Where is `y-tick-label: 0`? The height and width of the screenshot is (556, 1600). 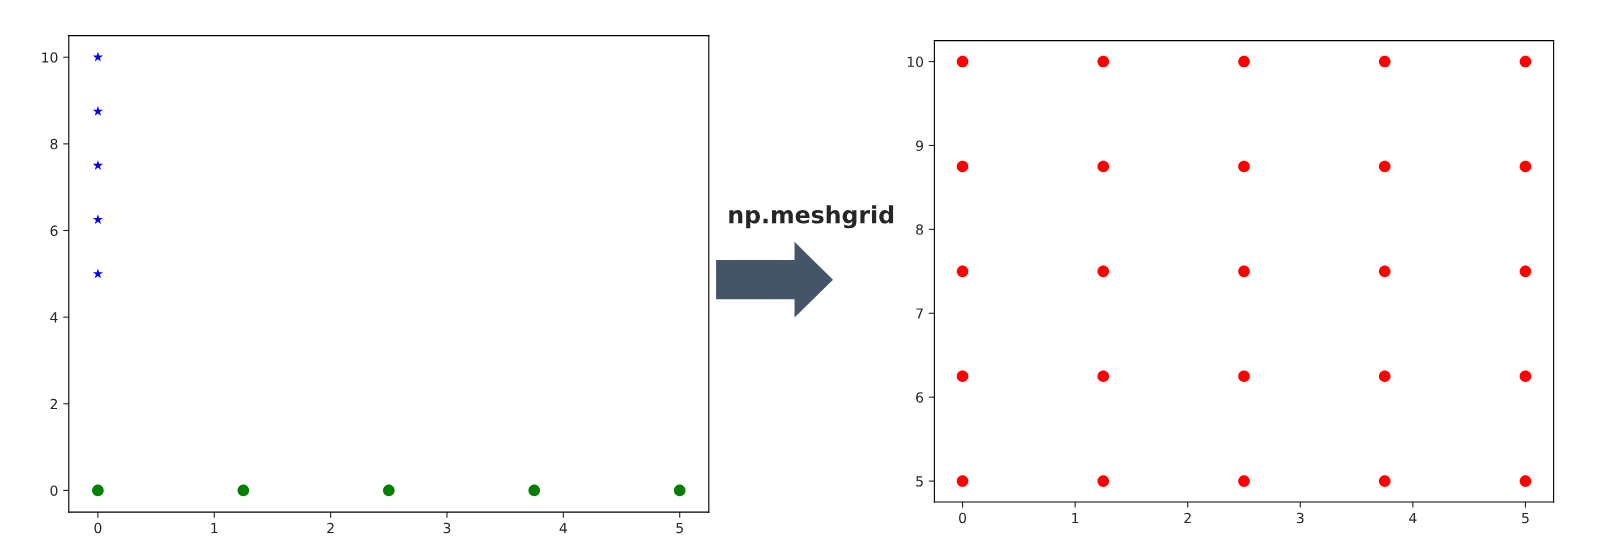
y-tick-label: 0 is located at coordinates (54, 490).